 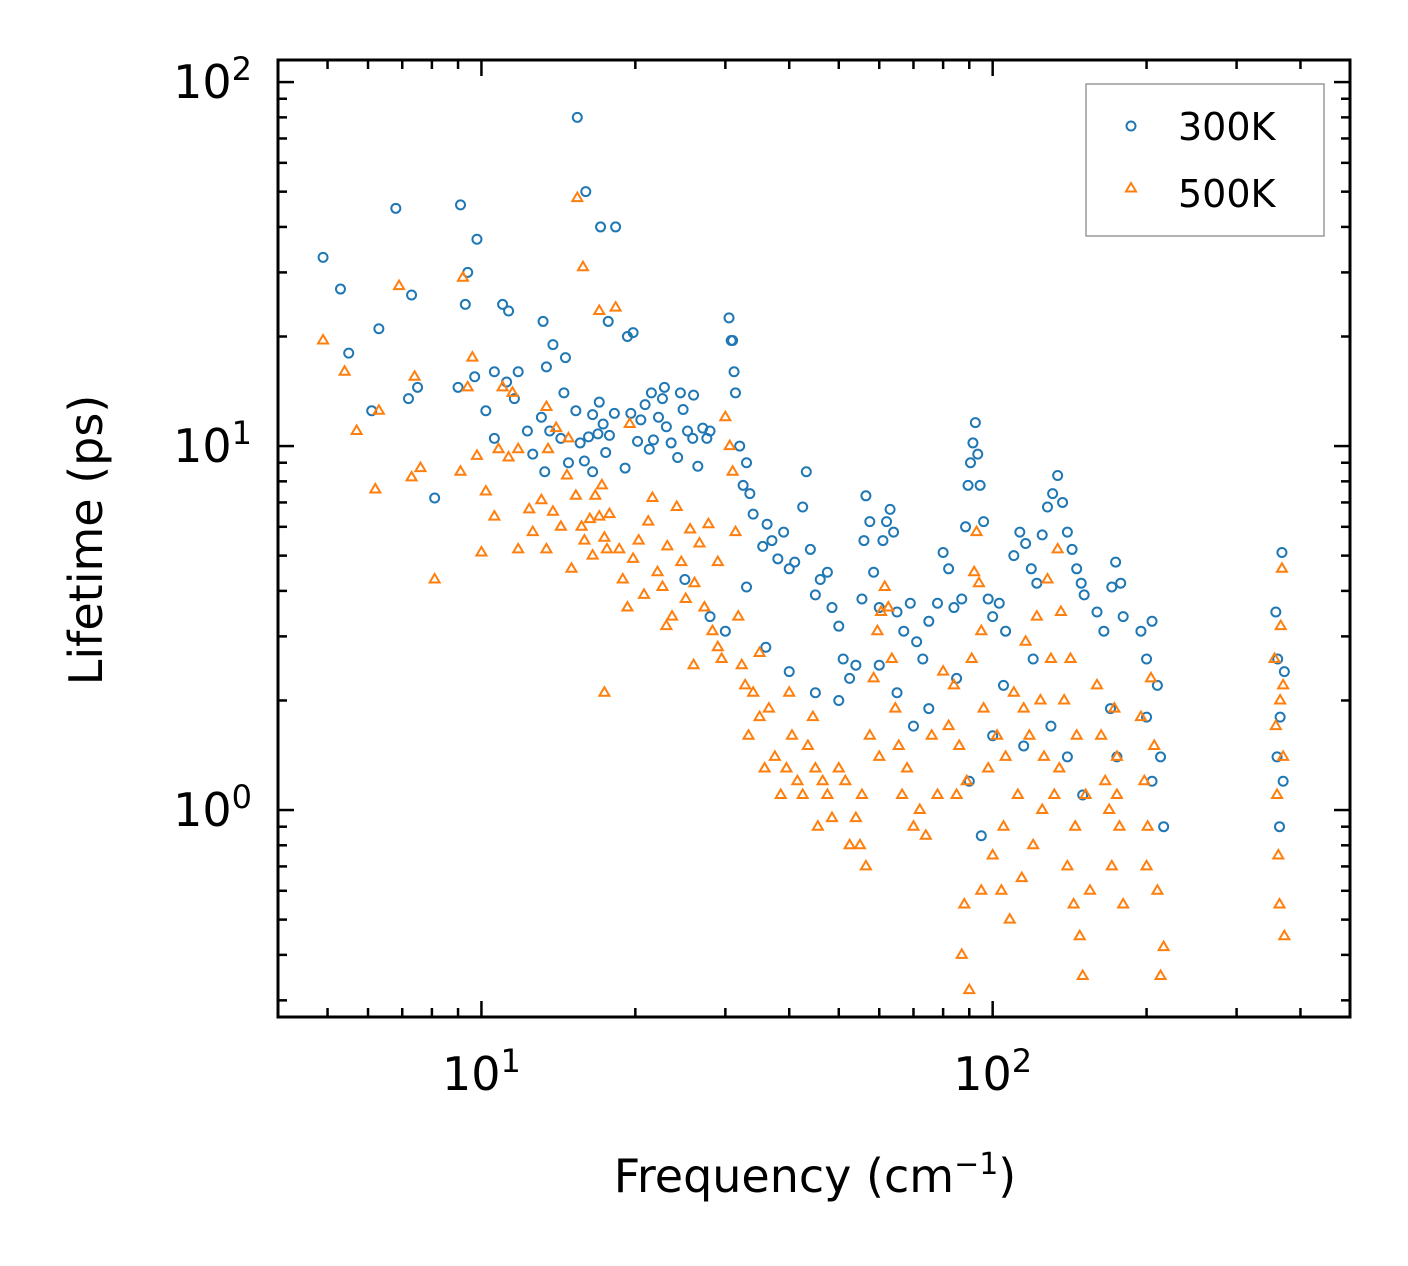 I want to click on x-tick-label: 102, so click(x=992, y=1071).